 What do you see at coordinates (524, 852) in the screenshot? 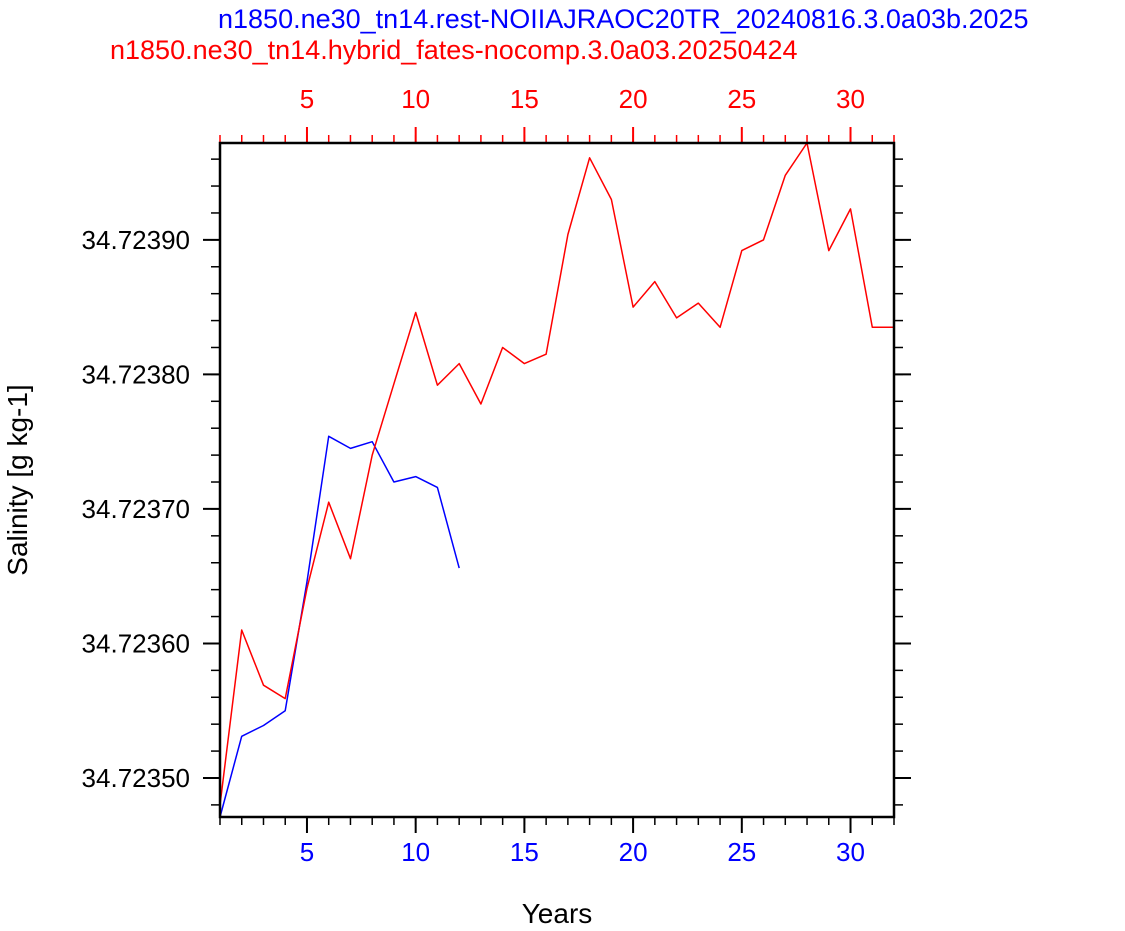
I see `bottom-tick-label: 15` at bounding box center [524, 852].